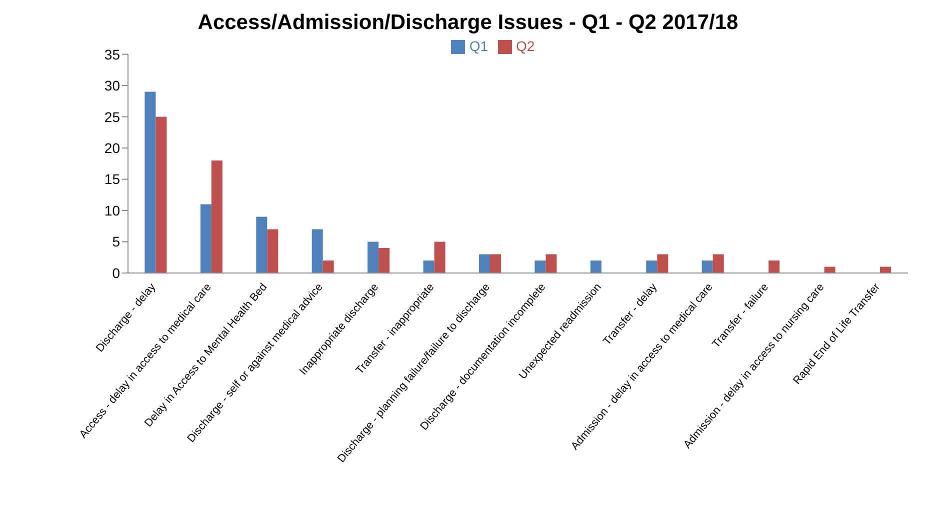 This screenshot has height=531, width=936. I want to click on chart-title: Access/Admission/Discharge Issues - Q1 - Q2 2017/18, so click(468, 23).